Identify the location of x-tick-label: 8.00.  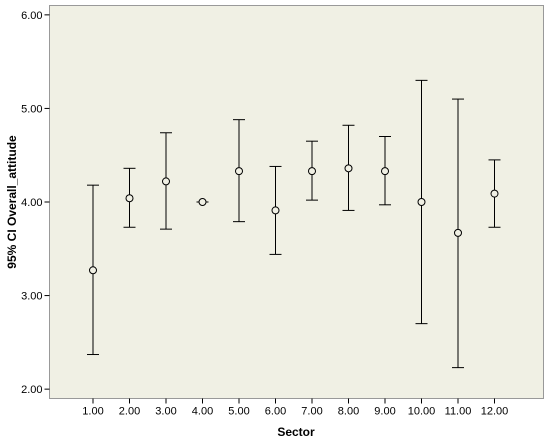
(348, 412).